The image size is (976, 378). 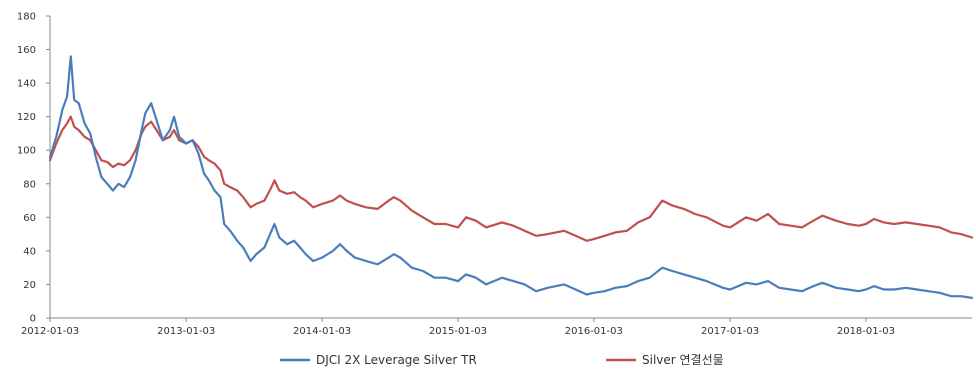 What do you see at coordinates (29, 184) in the screenshot?
I see `y-tick-label: 80` at bounding box center [29, 184].